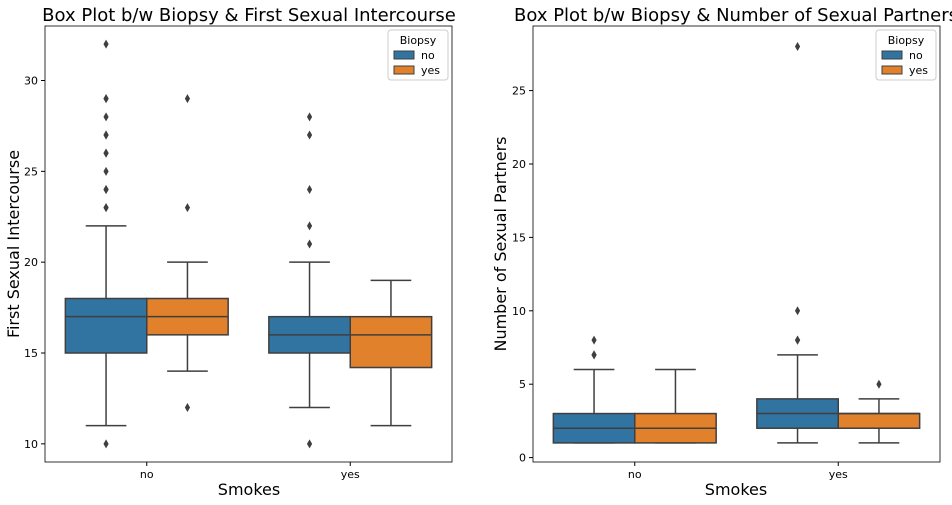 This screenshot has width=952, height=505. What do you see at coordinates (522, 458) in the screenshot?
I see `y-tick-label: 0` at bounding box center [522, 458].